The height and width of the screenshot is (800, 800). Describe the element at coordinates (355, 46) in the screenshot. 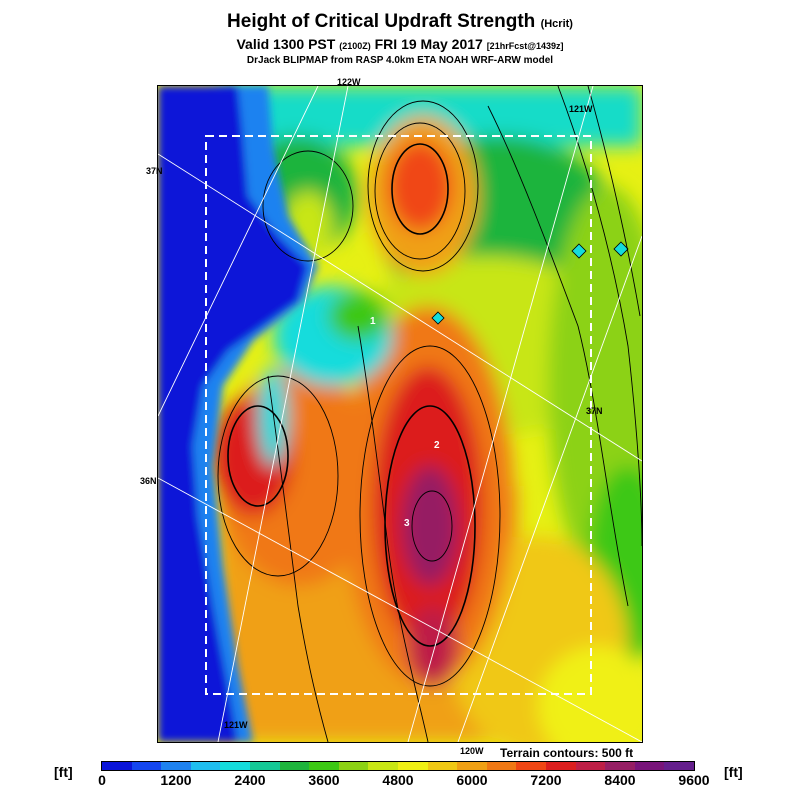

I see `valid-utc: (2100Z)` at that location.